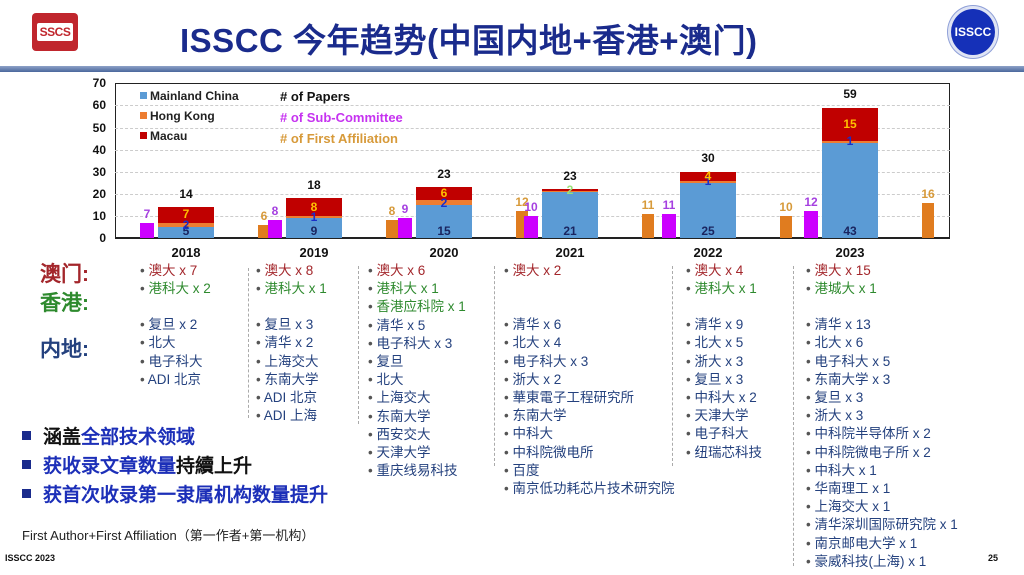 Image resolution: width=1024 pixels, height=575 pixels. Describe the element at coordinates (882, 343) in the screenshot. I see `affiliation-item-mainland: 北大 x 6` at that location.